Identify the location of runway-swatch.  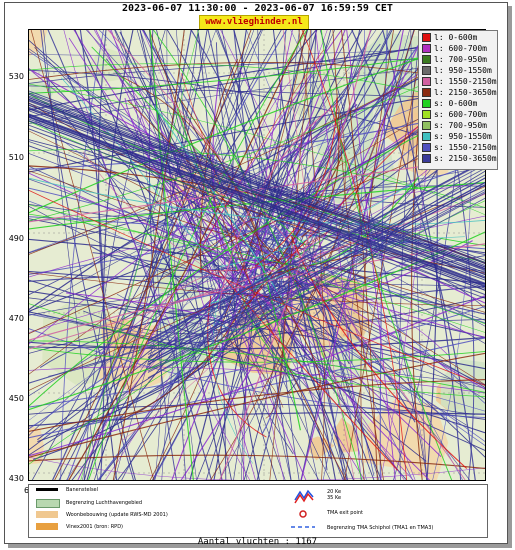
(47, 489).